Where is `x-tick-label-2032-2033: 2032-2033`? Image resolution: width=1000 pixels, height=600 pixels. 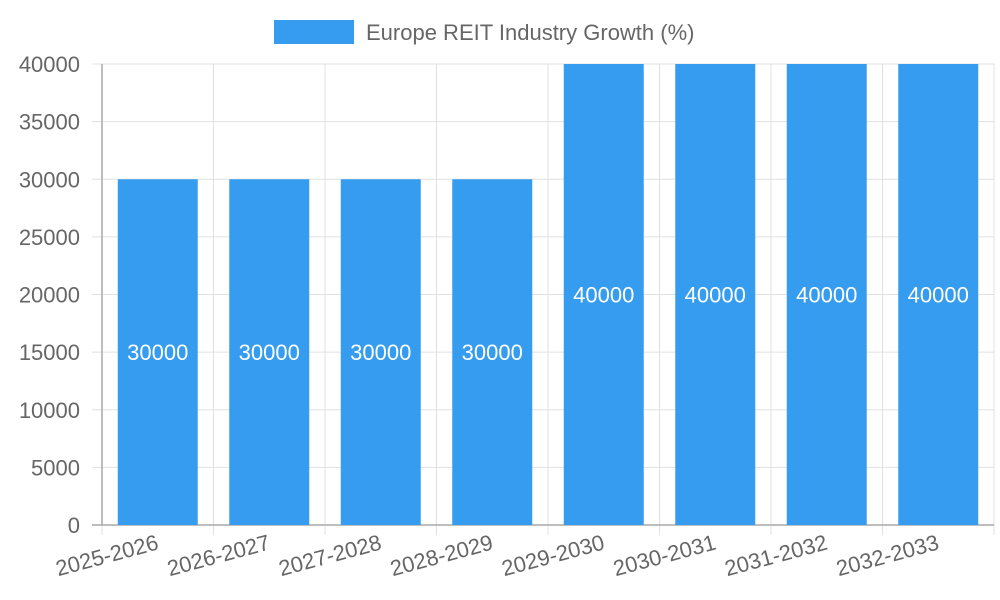 x-tick-label-2032-2033: 2032-2033 is located at coordinates (887, 555).